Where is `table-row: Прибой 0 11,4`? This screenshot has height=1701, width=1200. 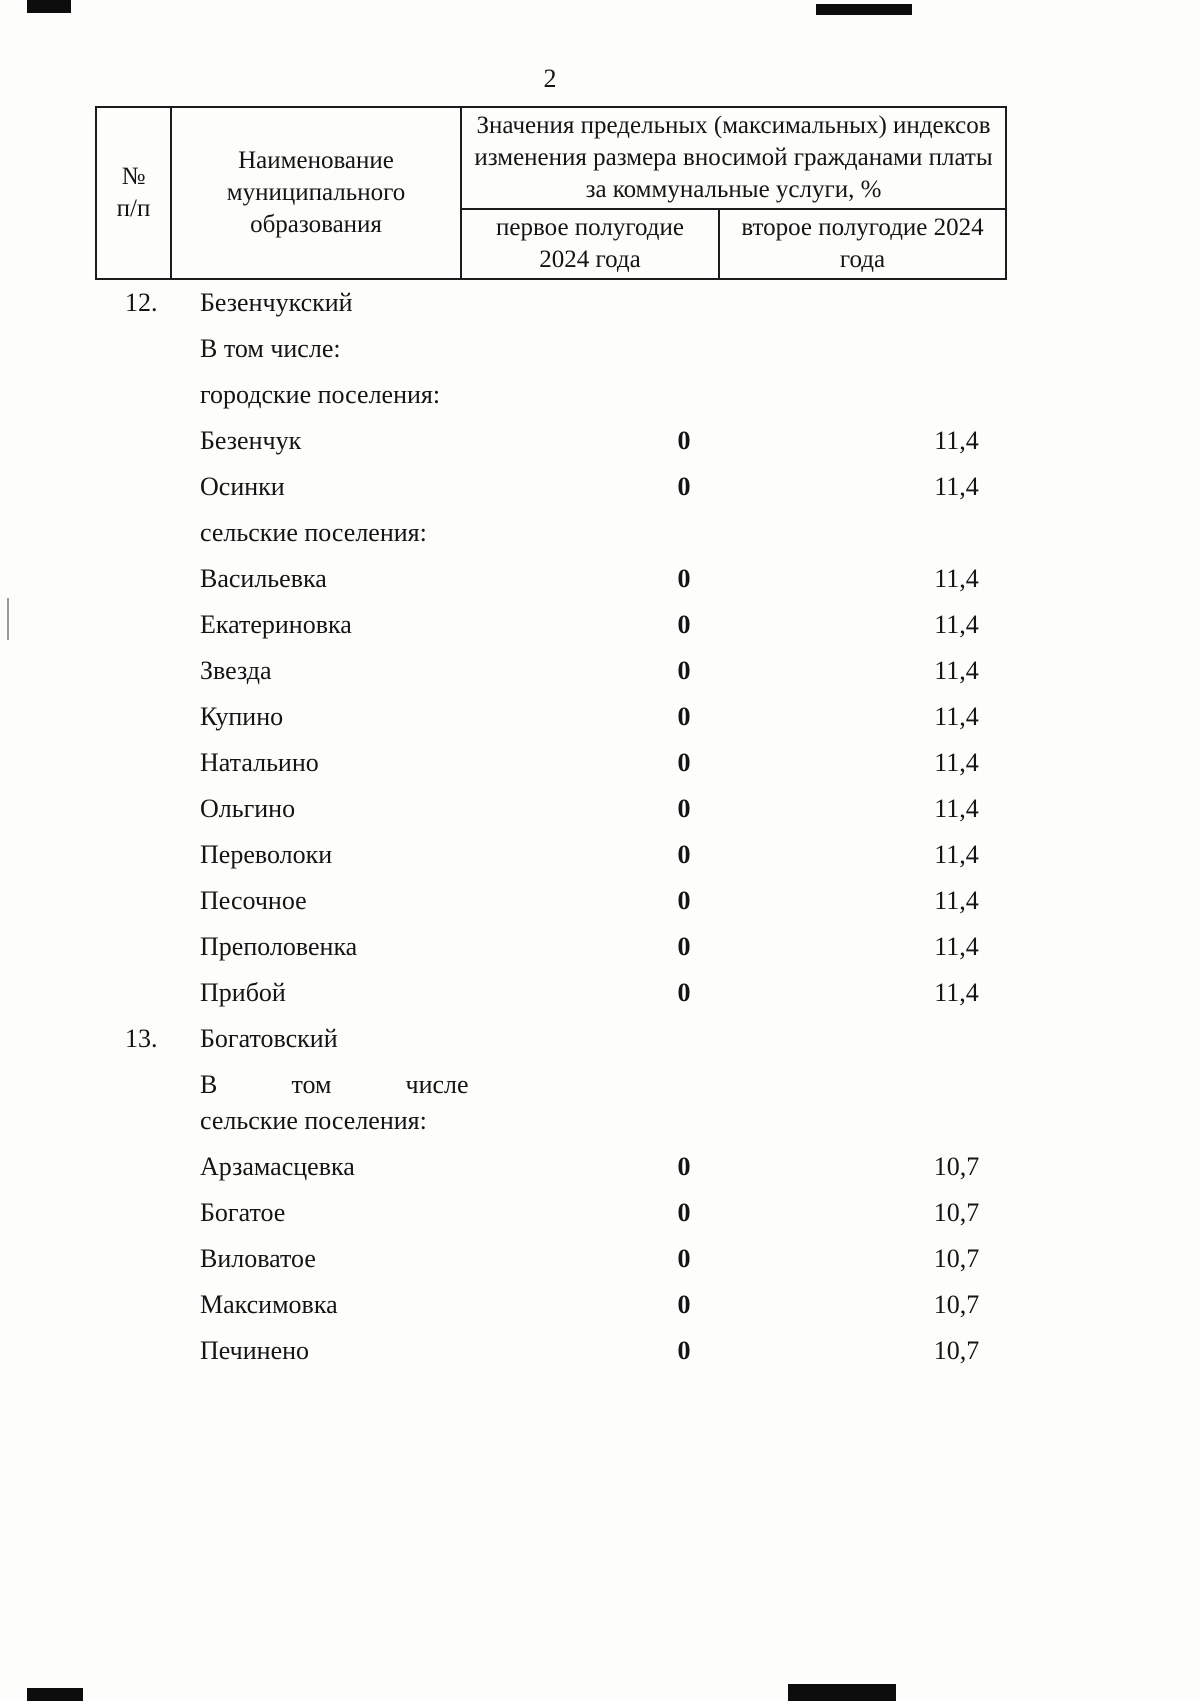
table-row: Прибой 0 11,4 is located at coordinates (550, 1001).